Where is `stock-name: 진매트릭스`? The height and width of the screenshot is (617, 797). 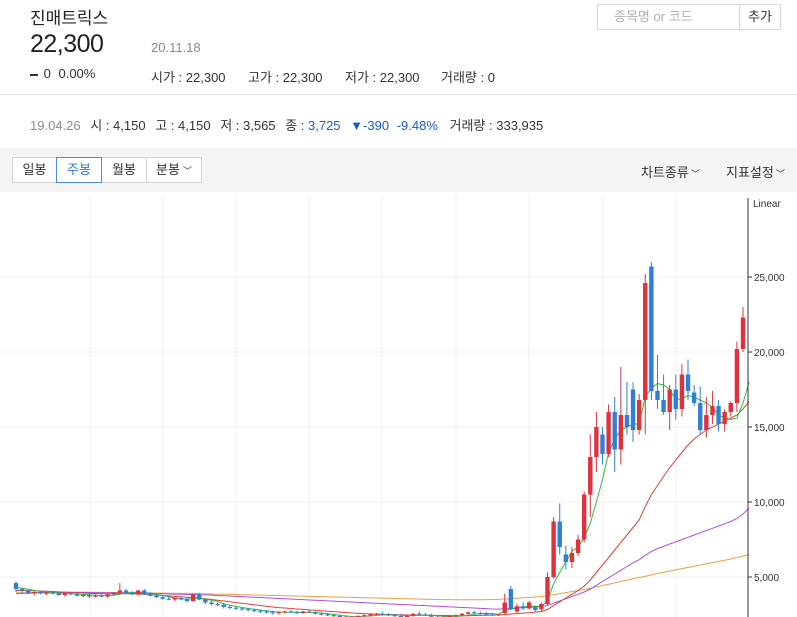
stock-name: 진매트릭스 is located at coordinates (69, 18).